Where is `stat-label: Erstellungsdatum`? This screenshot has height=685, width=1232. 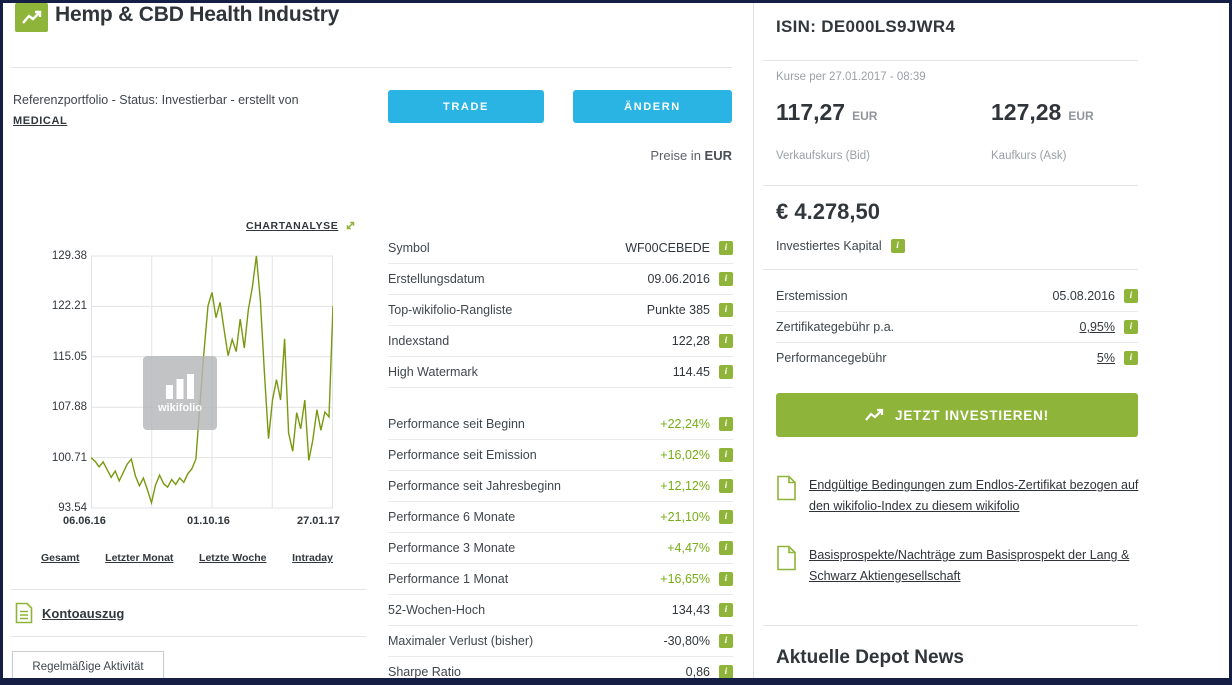 stat-label: Erstellungsdatum is located at coordinates (436, 279).